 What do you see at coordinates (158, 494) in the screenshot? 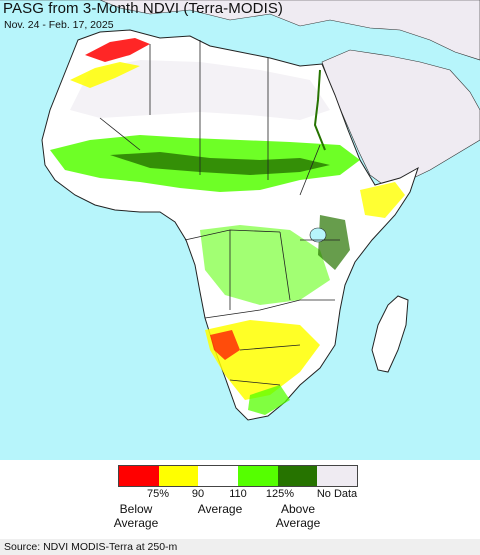
I see `legend-tick-75: 75%` at bounding box center [158, 494].